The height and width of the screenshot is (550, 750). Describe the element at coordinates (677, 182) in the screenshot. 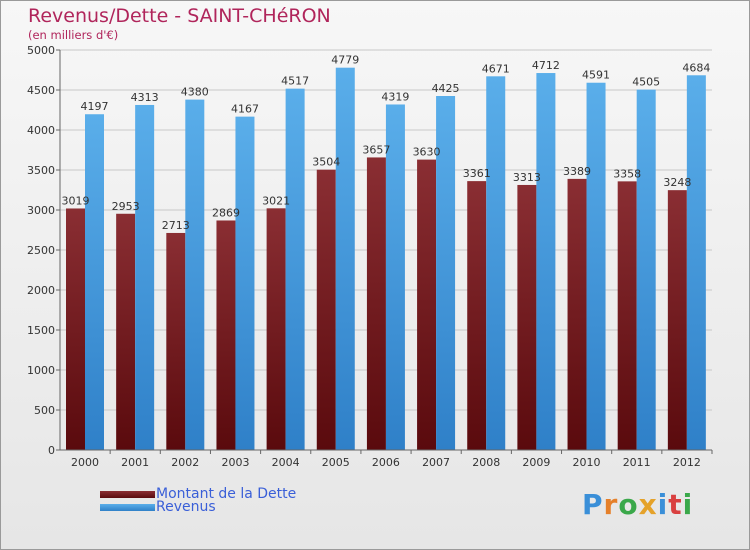

I see `data-label: 3248` at that location.